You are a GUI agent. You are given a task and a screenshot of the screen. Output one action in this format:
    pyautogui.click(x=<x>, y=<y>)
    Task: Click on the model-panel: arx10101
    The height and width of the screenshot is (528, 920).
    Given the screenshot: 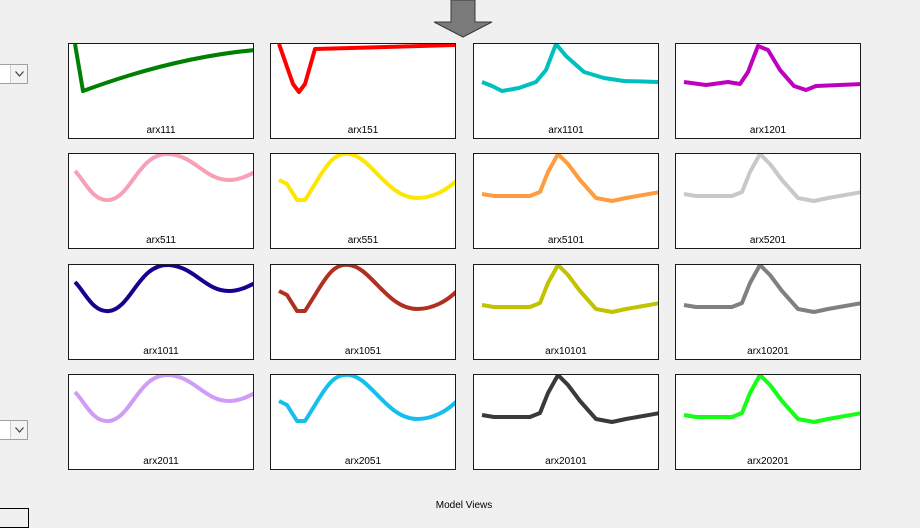 What is the action you would take?
    pyautogui.click(x=566, y=312)
    